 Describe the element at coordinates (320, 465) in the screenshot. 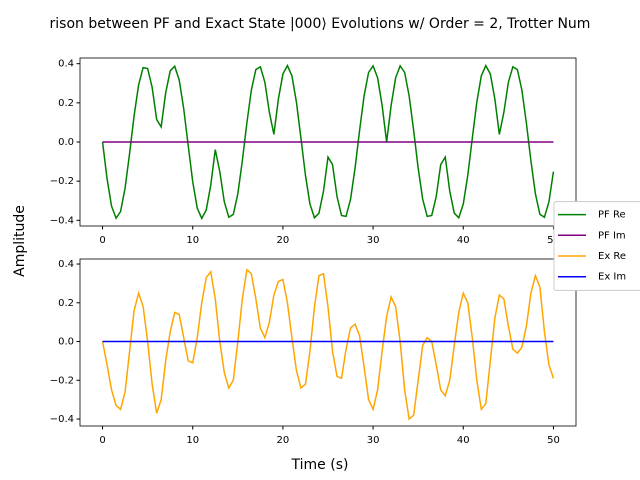

I see `x-axis-label: Time (s)` at that location.